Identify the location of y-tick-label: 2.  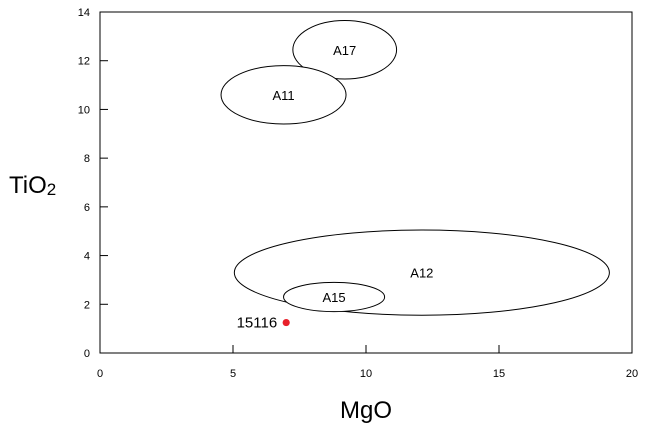
(87, 305).